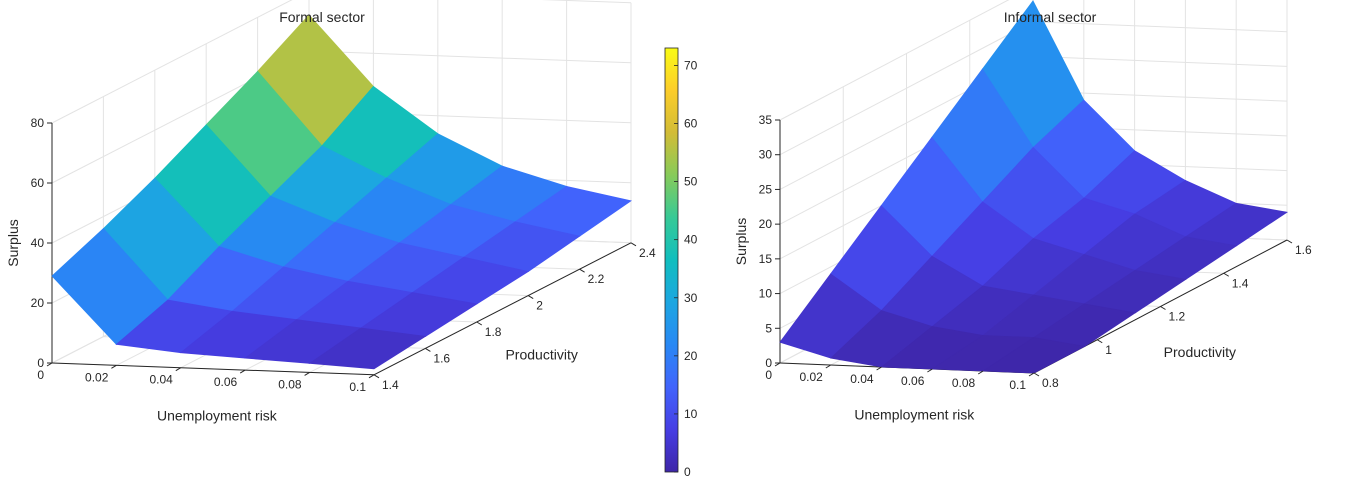 This screenshot has height=483, width=1354. I want to click on y-tick-label: 2.4, so click(647, 253).